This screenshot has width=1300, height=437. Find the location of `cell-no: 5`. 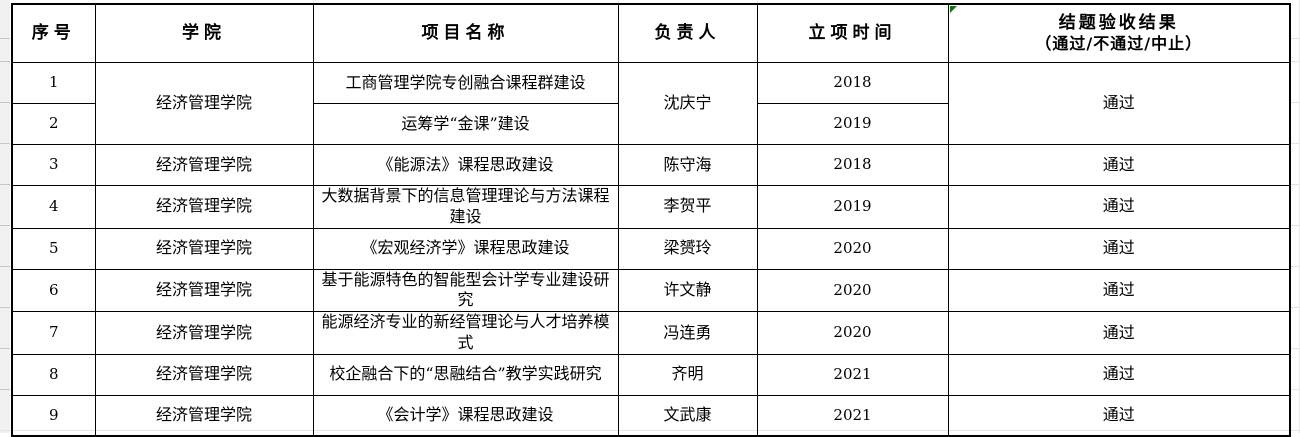

cell-no: 5 is located at coordinates (53, 248).